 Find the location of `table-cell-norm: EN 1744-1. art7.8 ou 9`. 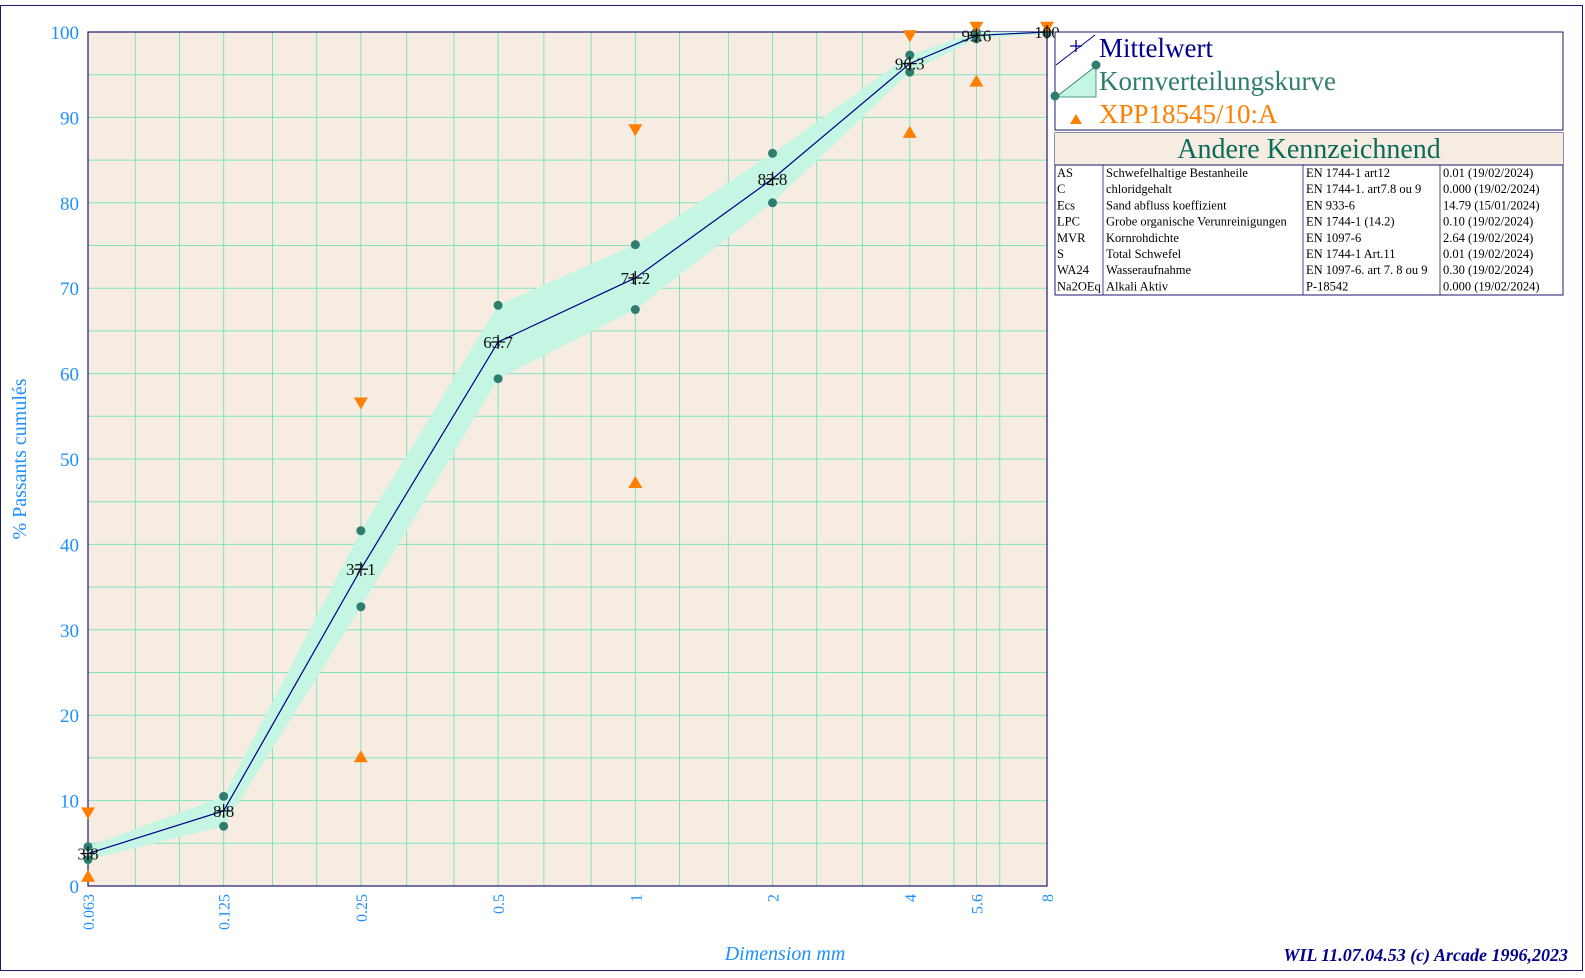

table-cell-norm: EN 1744-1. art7.8 ou 9 is located at coordinates (1363, 189).